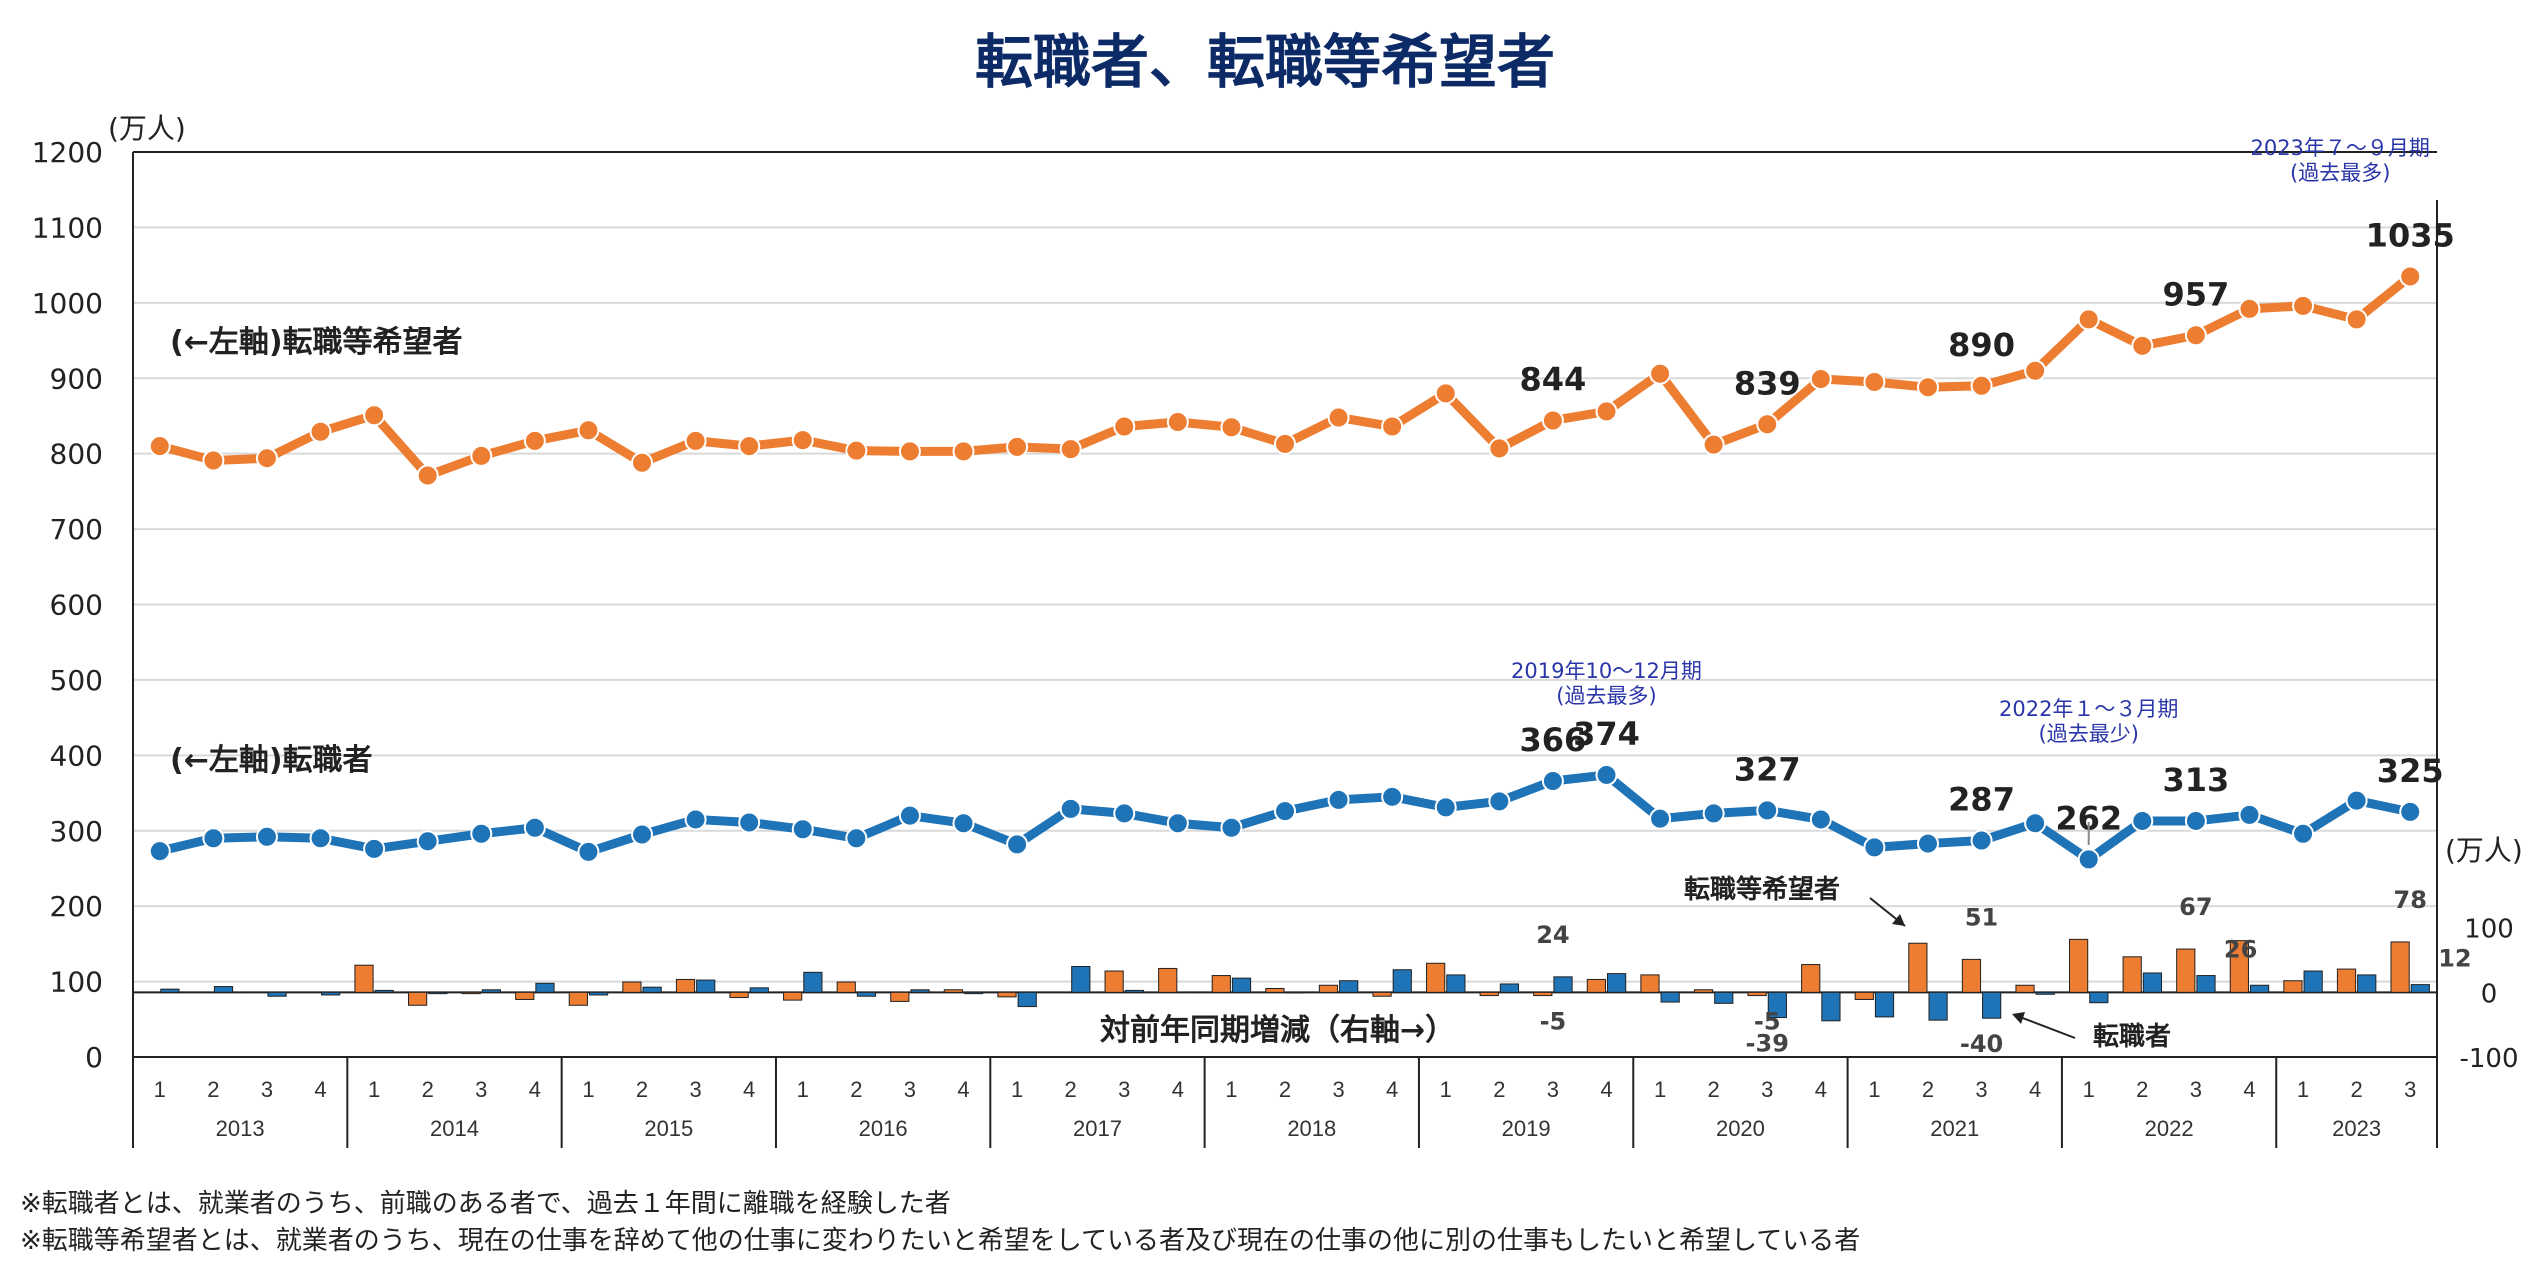 This screenshot has width=2543, height=1270. Describe the element at coordinates (1552, 935) in the screenshot. I see `bar-value-label: 24` at that location.